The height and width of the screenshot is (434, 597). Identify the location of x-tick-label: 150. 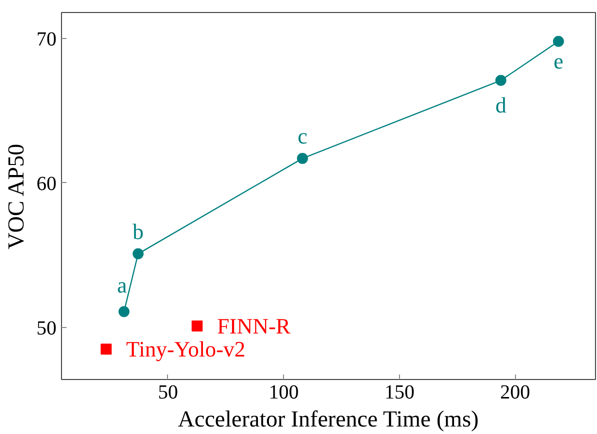
(399, 393).